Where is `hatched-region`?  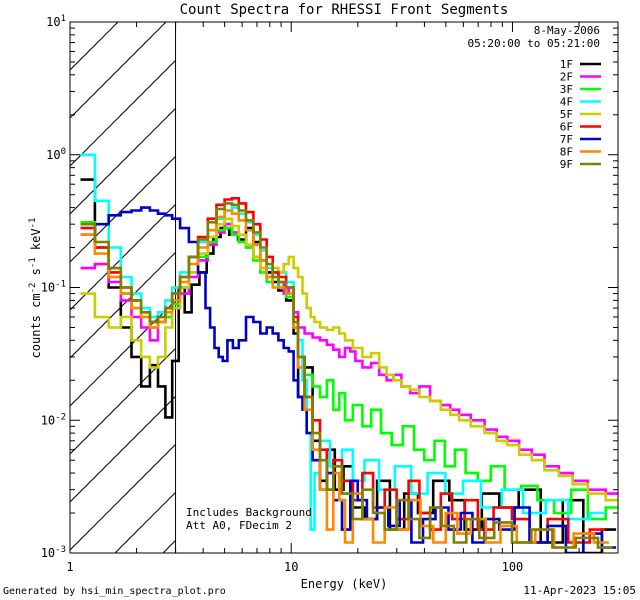 hatched-region is located at coordinates (123, 287).